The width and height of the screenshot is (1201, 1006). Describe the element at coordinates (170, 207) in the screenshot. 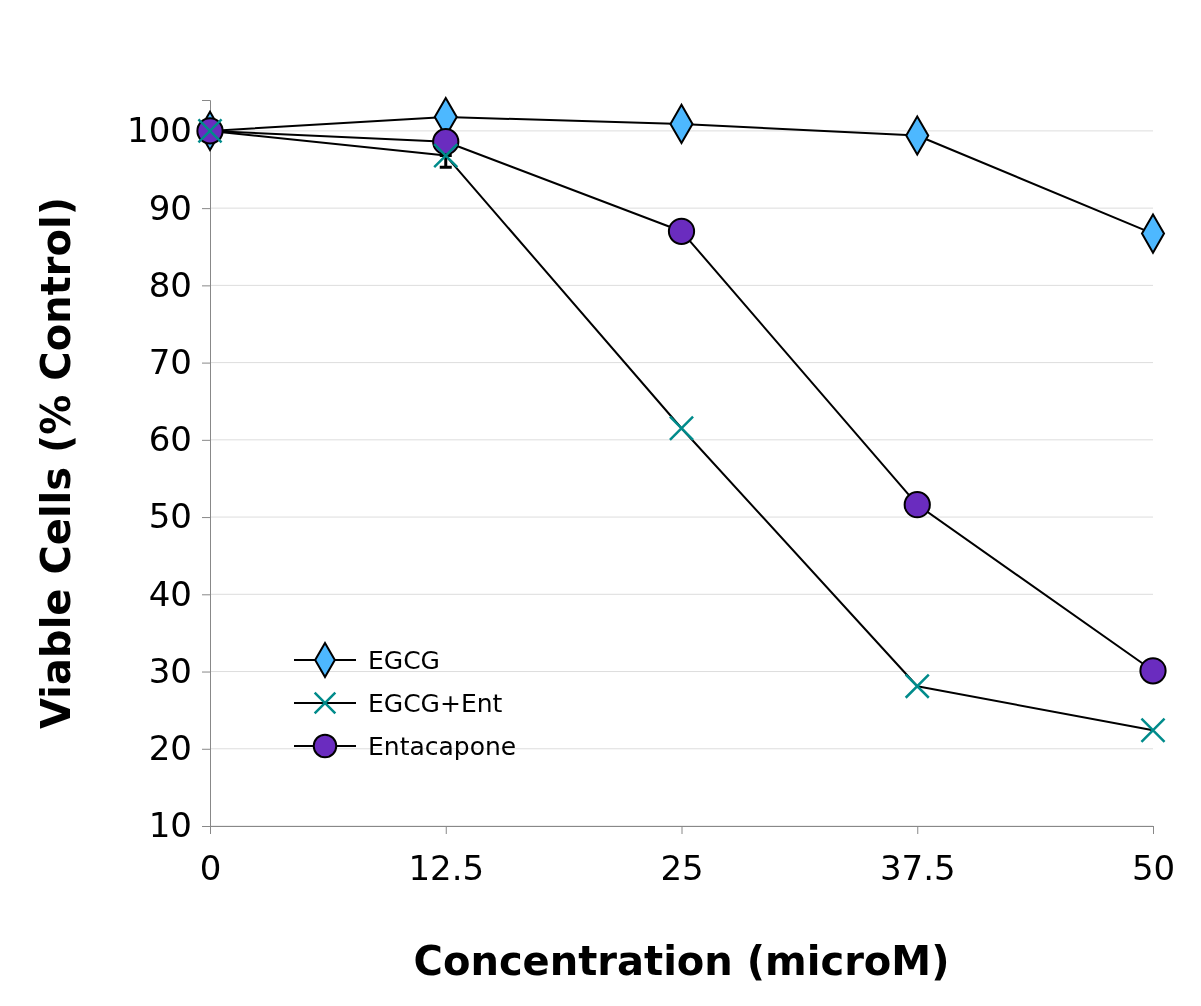

I see `y-tick-label: 90` at that location.